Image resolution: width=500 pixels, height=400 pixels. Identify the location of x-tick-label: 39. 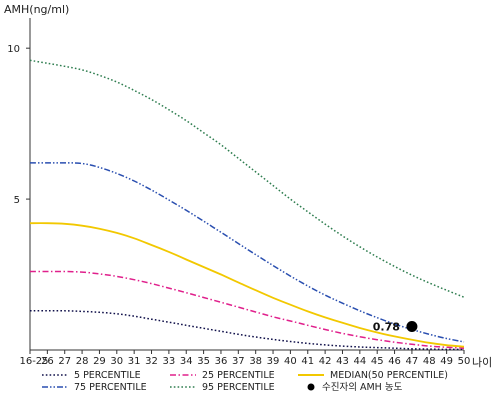
(273, 361).